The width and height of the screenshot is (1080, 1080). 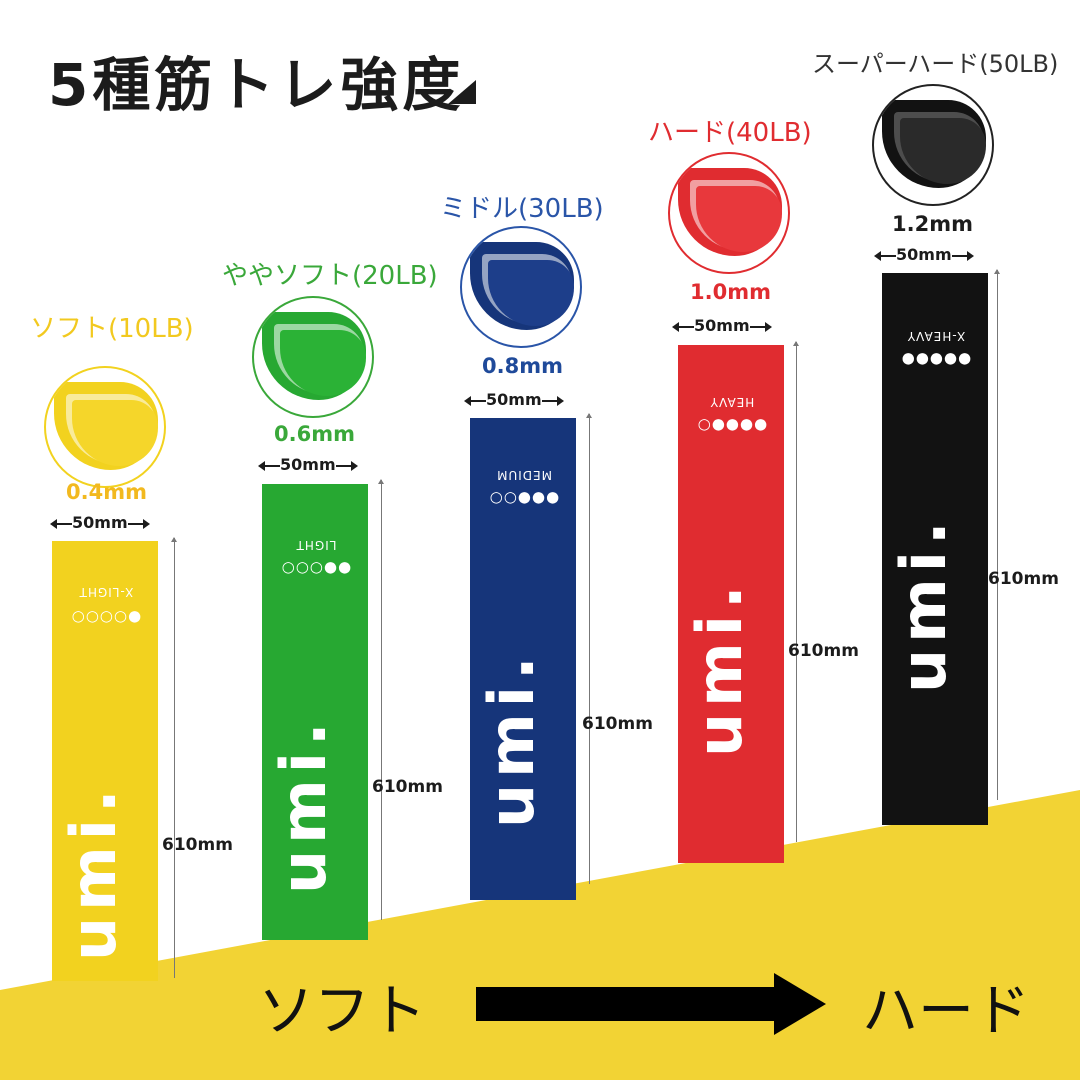 I want to click on band-swatch-middle, so click(x=521, y=287).